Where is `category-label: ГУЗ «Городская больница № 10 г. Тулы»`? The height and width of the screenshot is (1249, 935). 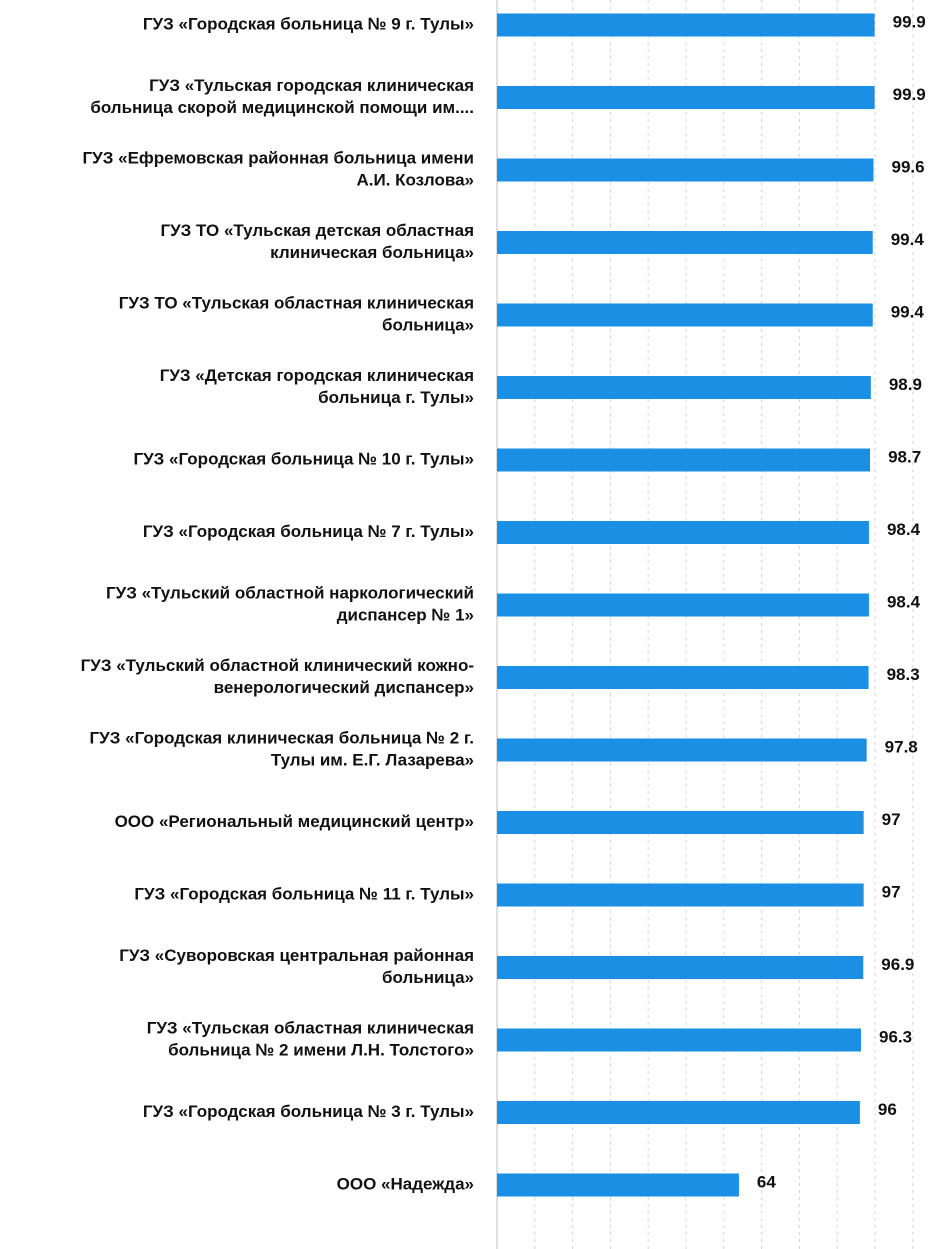 category-label: ГУЗ «Городская больница № 10 г. Тулы» is located at coordinates (303, 458).